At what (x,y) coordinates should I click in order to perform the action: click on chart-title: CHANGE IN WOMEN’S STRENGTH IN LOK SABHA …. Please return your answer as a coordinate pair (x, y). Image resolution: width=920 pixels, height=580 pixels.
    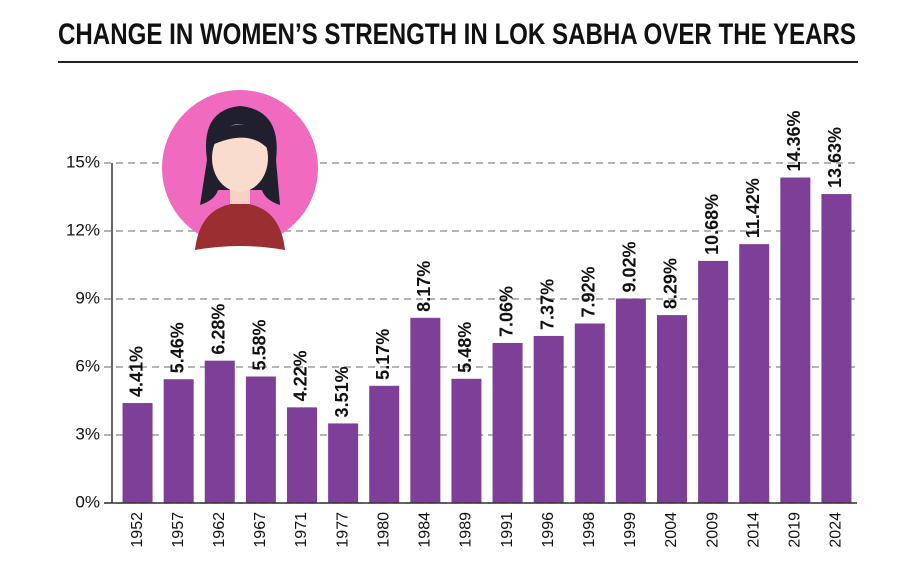
    Looking at the image, I should click on (457, 34).